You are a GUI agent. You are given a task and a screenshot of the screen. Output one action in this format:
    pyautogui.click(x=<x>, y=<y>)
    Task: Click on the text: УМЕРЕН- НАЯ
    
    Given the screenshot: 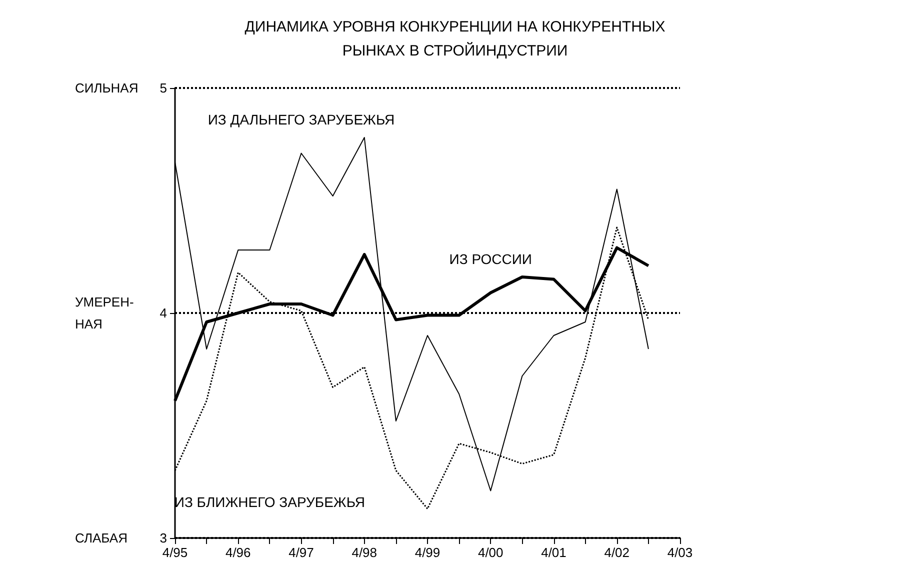 What is the action you would take?
    pyautogui.click(x=104, y=313)
    